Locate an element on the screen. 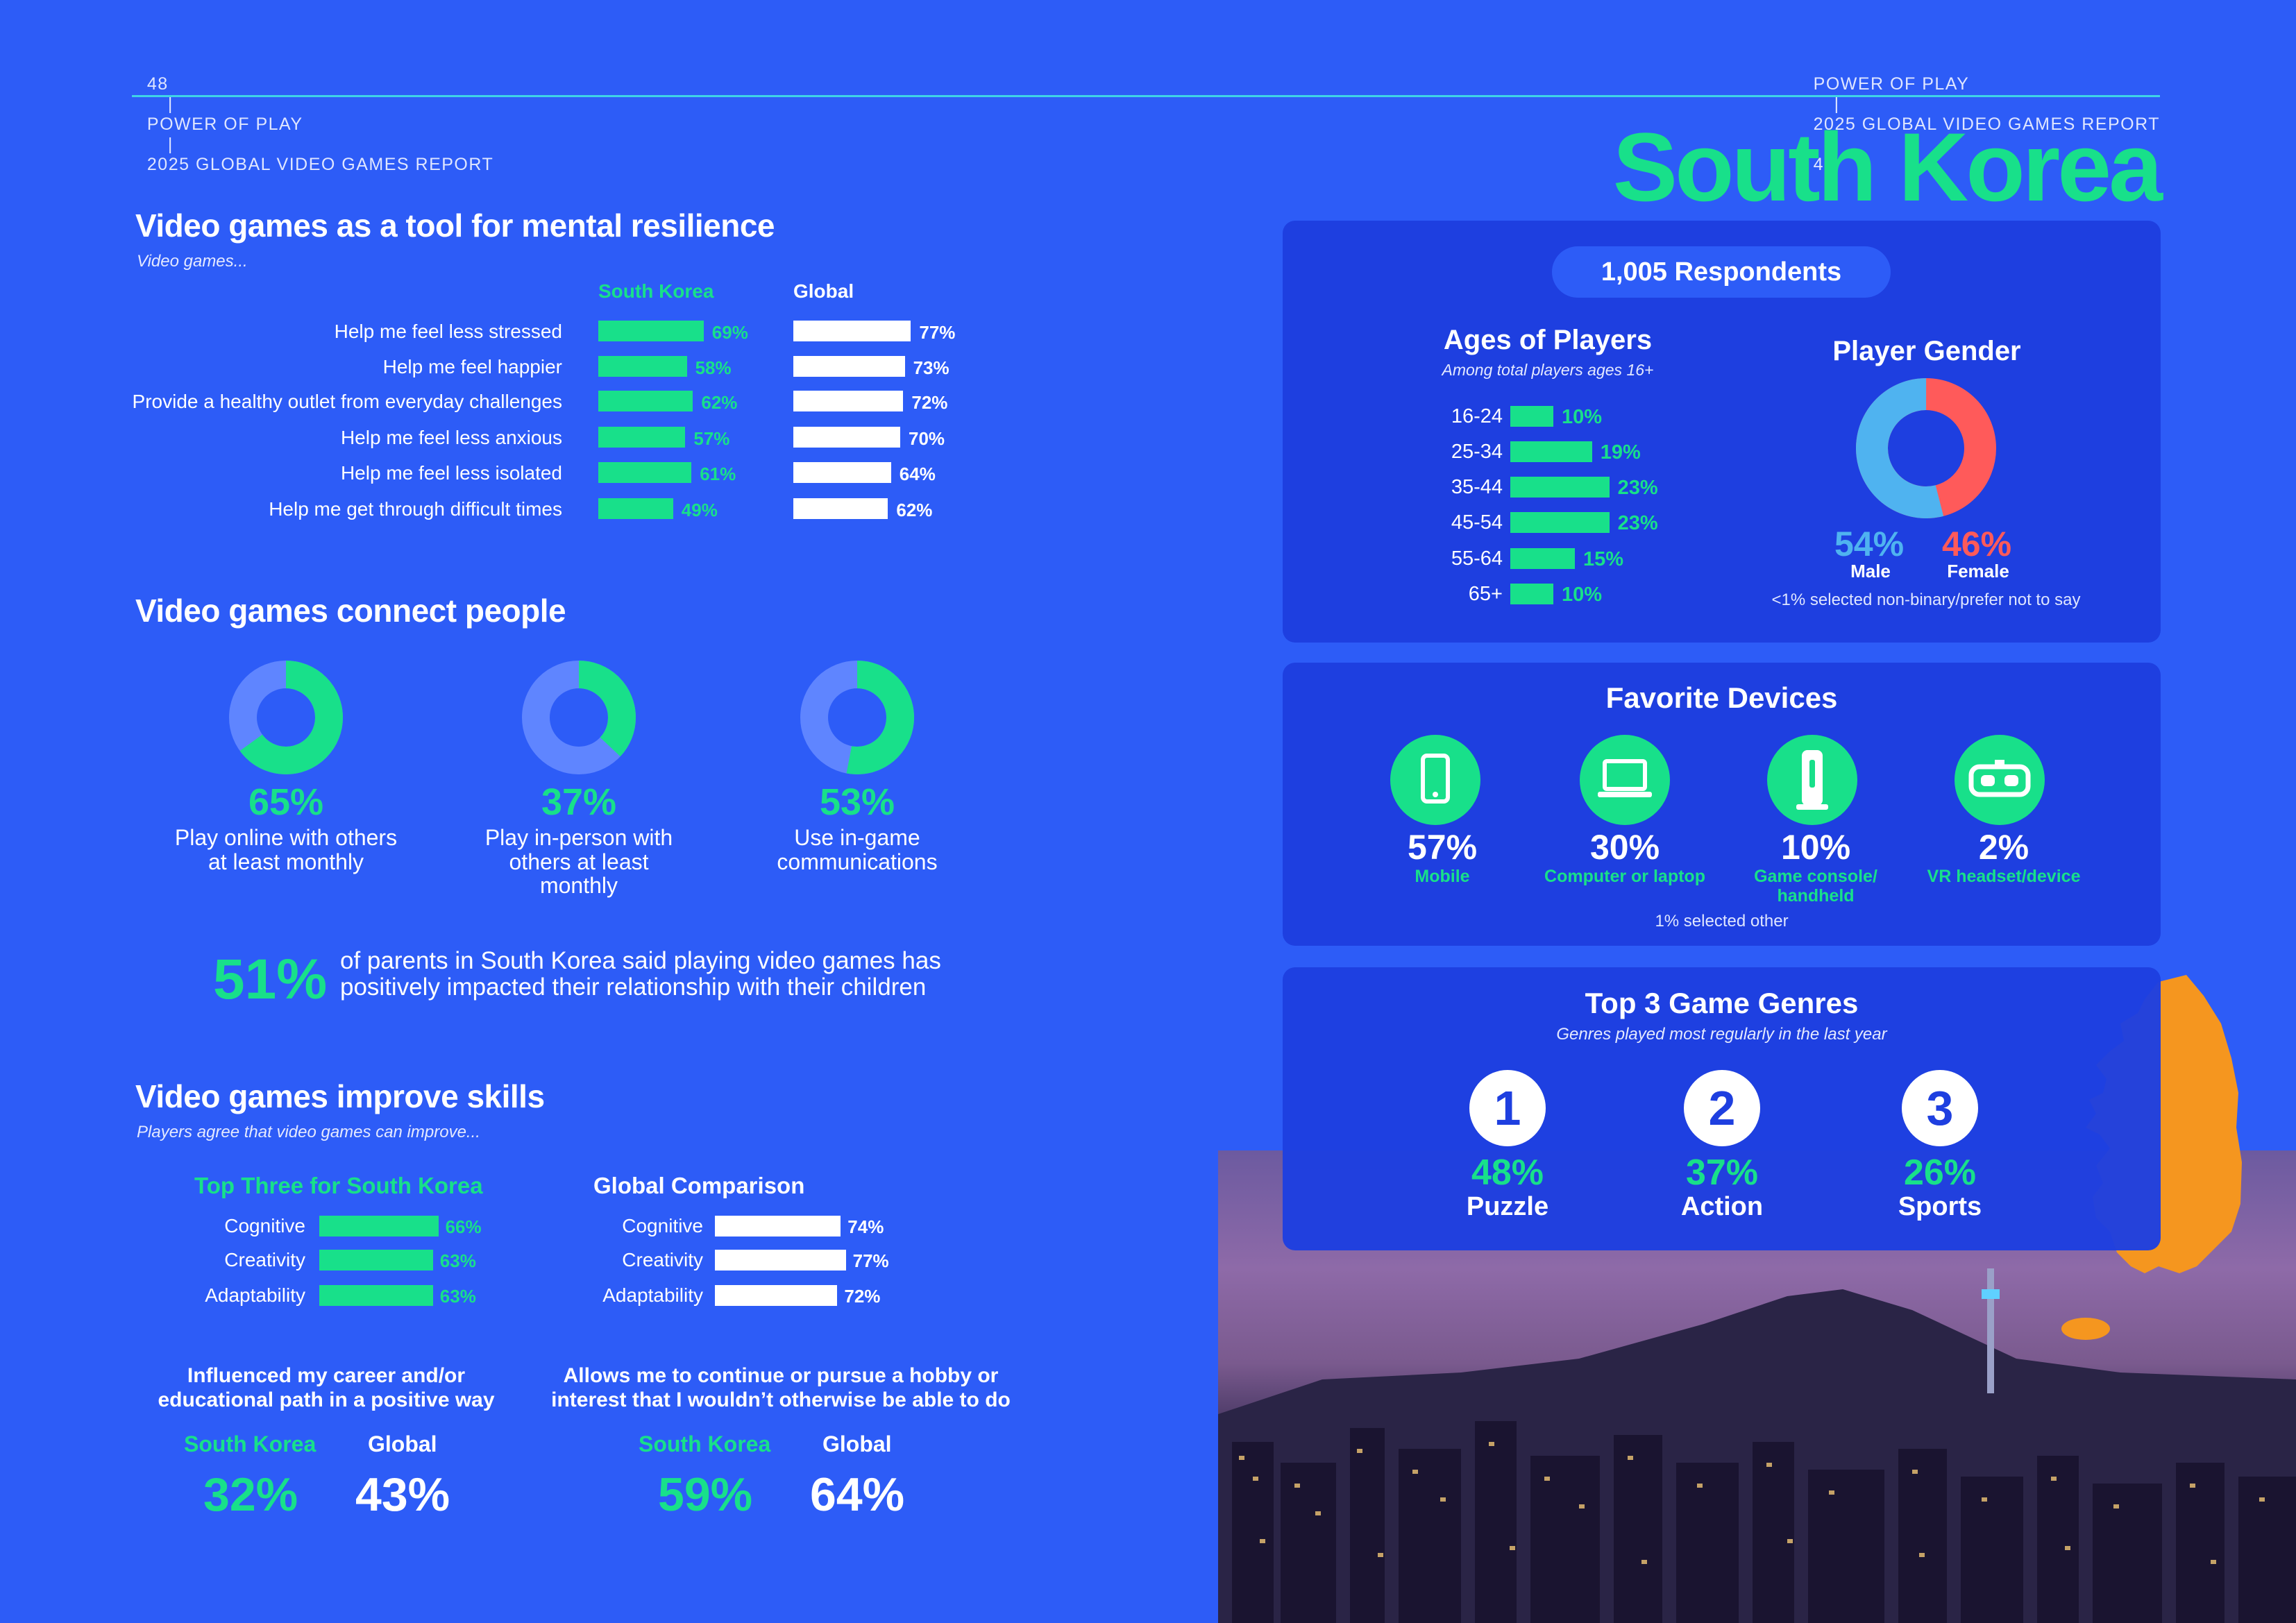 The image size is (2296, 1623). genres-title: Top 3 Game Genres is located at coordinates (1722, 1003).